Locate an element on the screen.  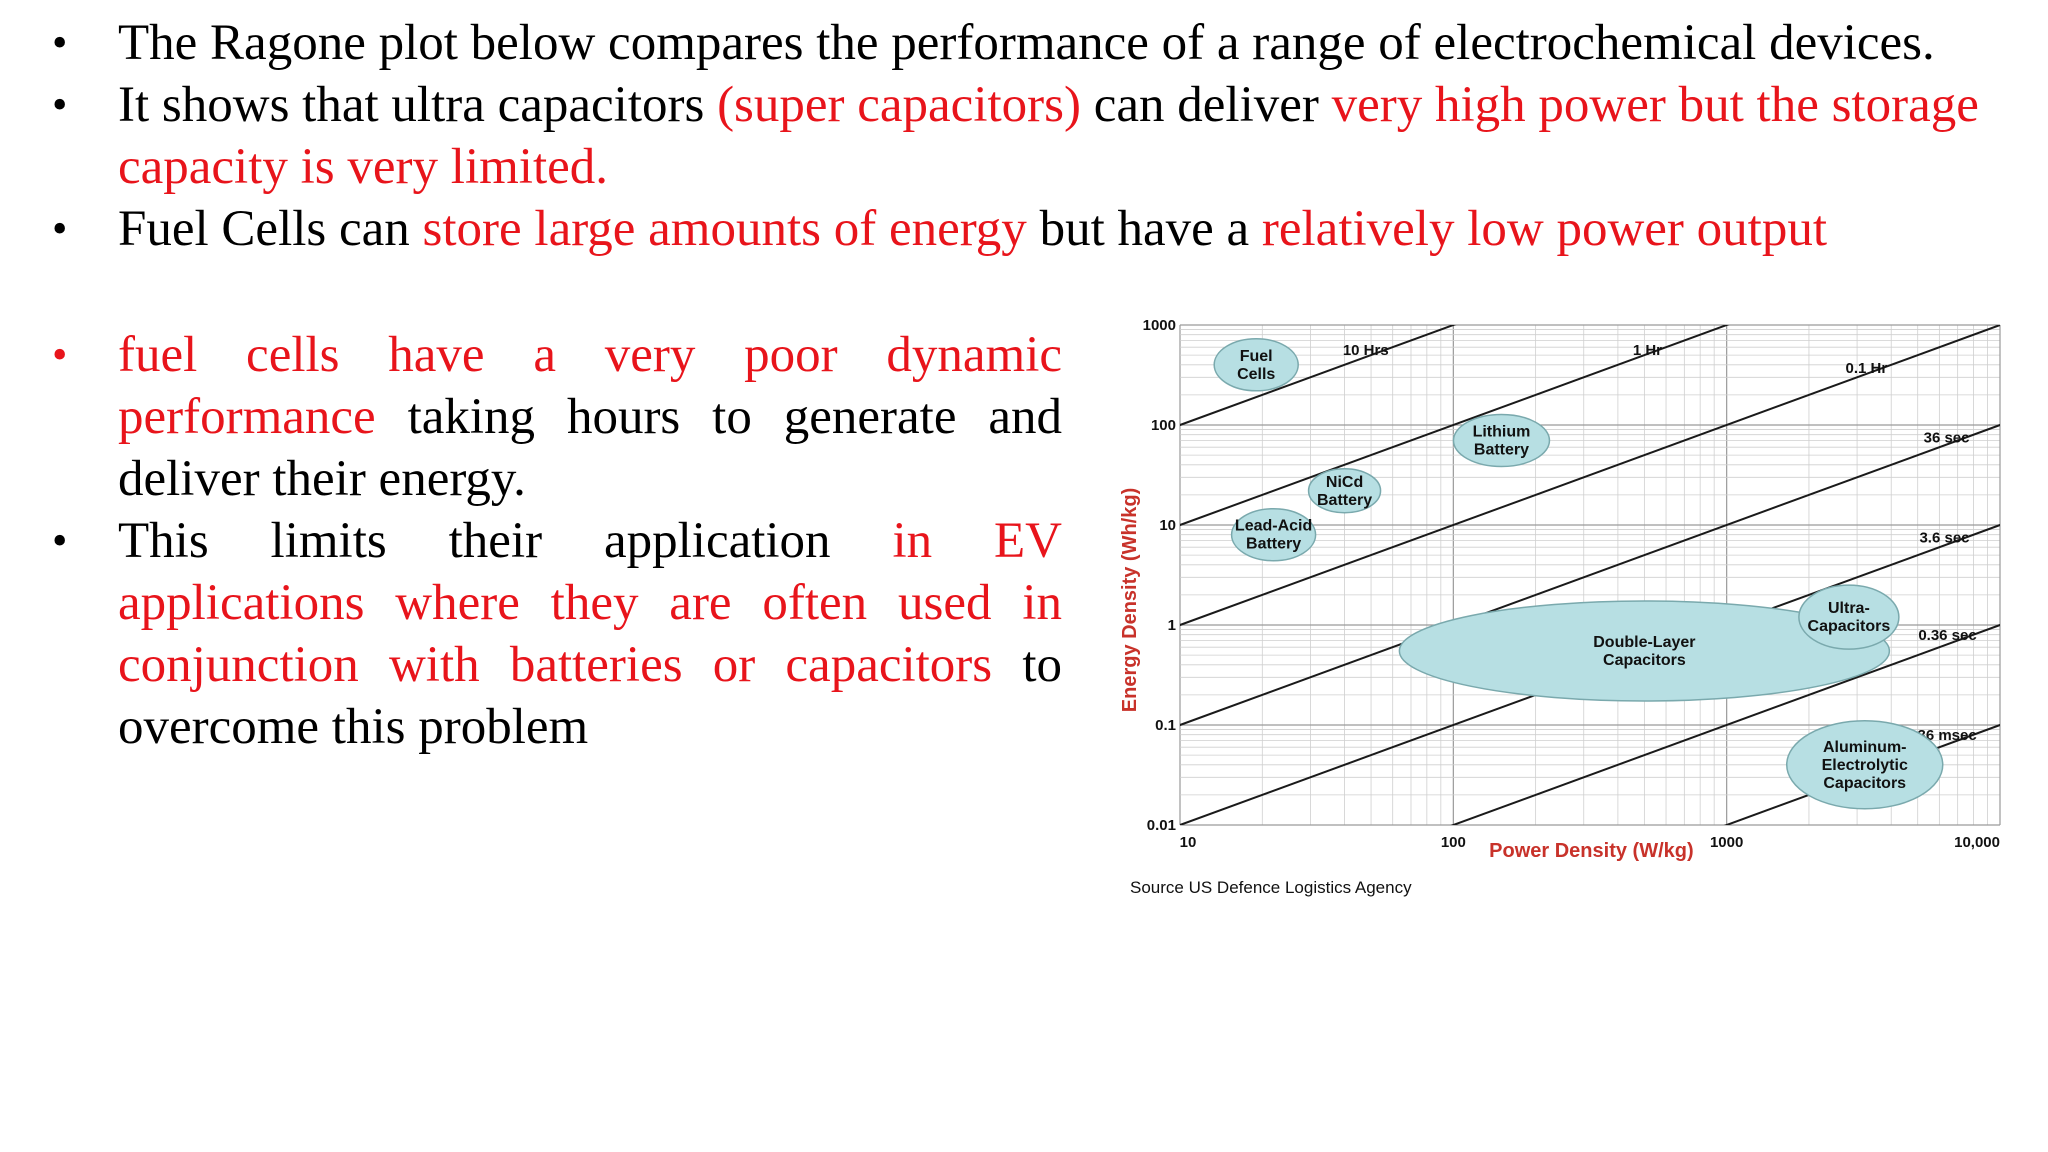
x-tick-label: 10 is located at coordinates (1188, 842).